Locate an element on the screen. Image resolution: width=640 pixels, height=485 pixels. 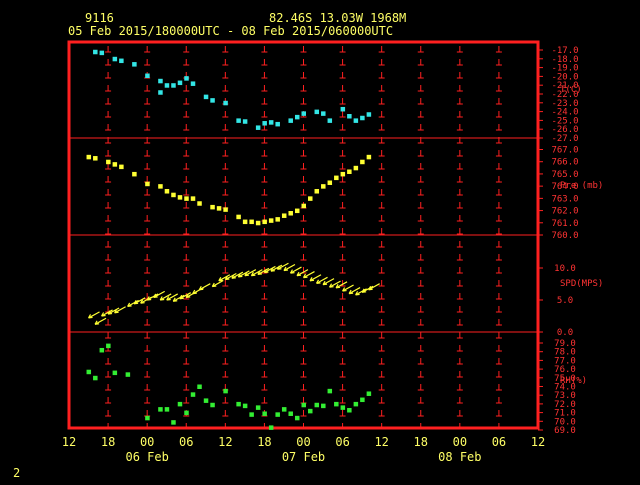
x-day-label: 07 Feb is located at coordinates (303, 457).